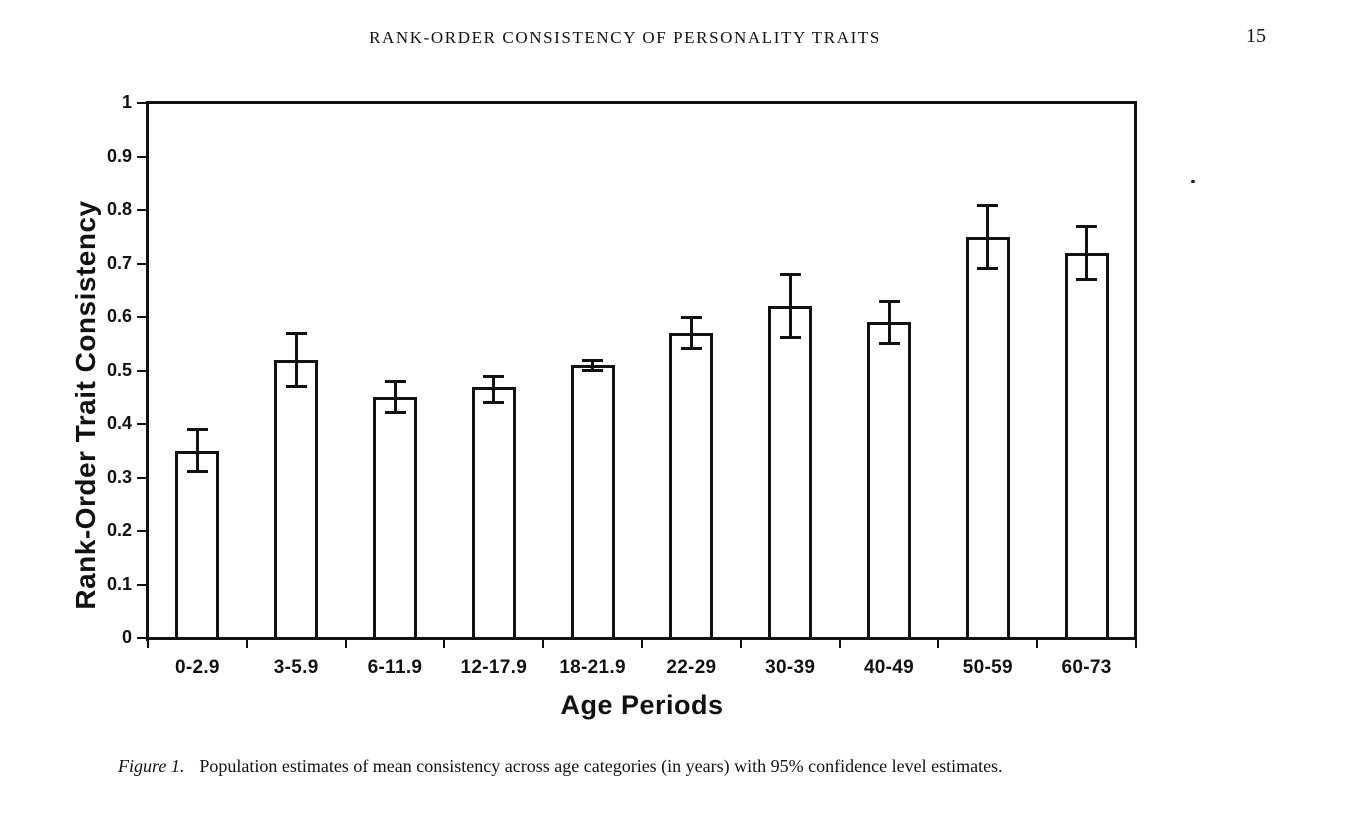  I want to click on plot-box-top-border, so click(641, 102).